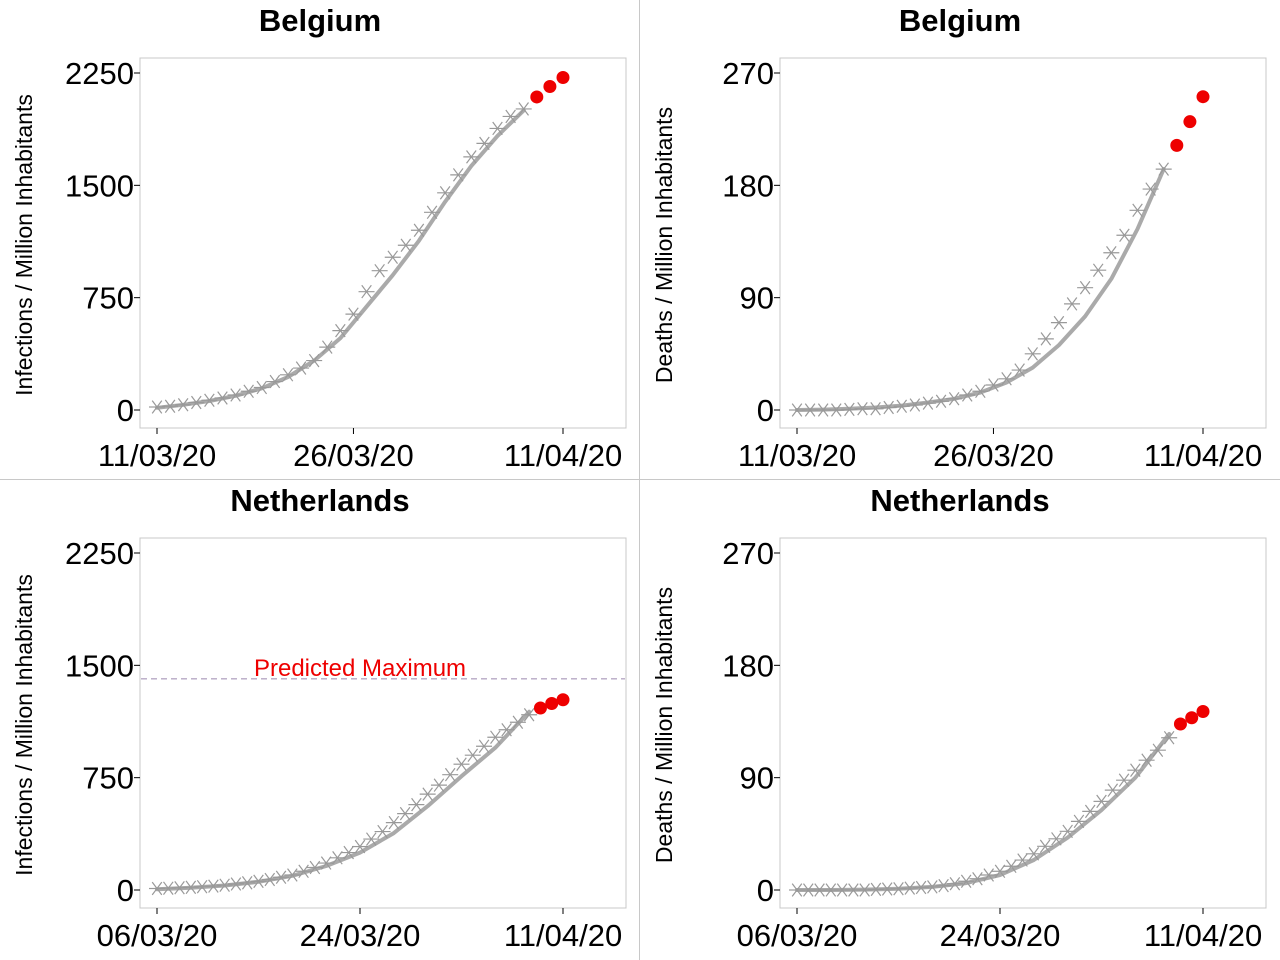 The image size is (1280, 960). Describe the element at coordinates (353, 455) in the screenshot. I see `x-tick-label: 26/03/20` at that location.